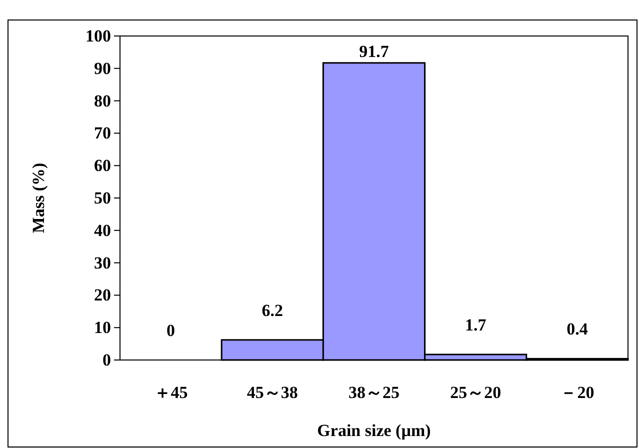 This screenshot has width=639, height=448. Describe the element at coordinates (102, 230) in the screenshot. I see `y-tick-label: 40` at that location.